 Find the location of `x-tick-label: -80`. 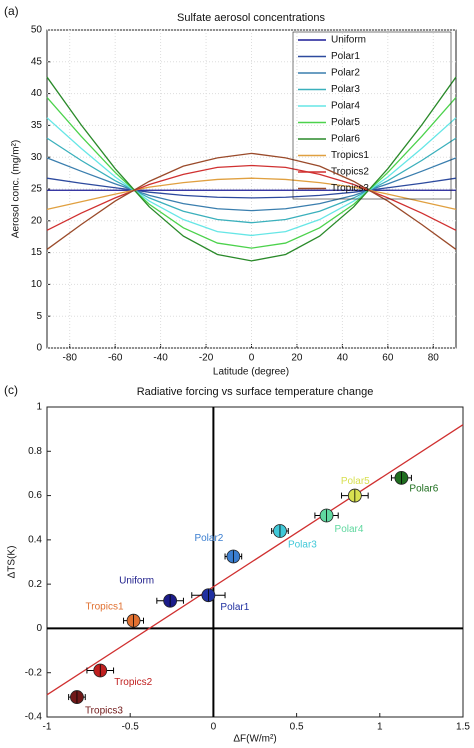

x-tick-label: -80 is located at coordinates (69, 358).